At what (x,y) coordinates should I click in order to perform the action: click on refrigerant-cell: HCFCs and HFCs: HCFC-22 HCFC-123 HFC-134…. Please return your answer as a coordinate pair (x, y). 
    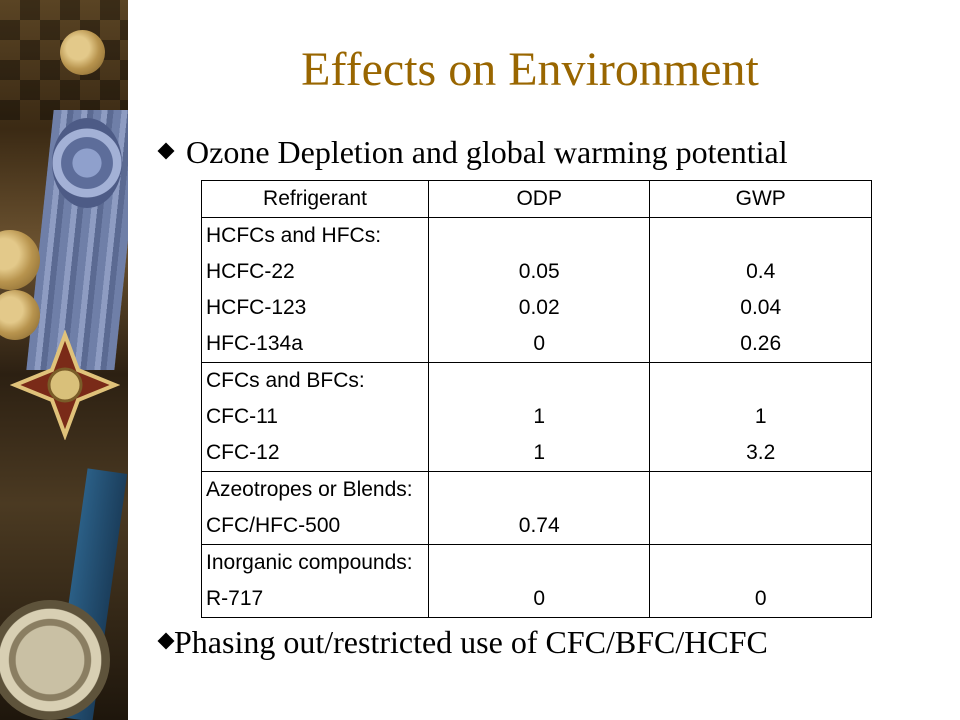
    Looking at the image, I should click on (315, 290).